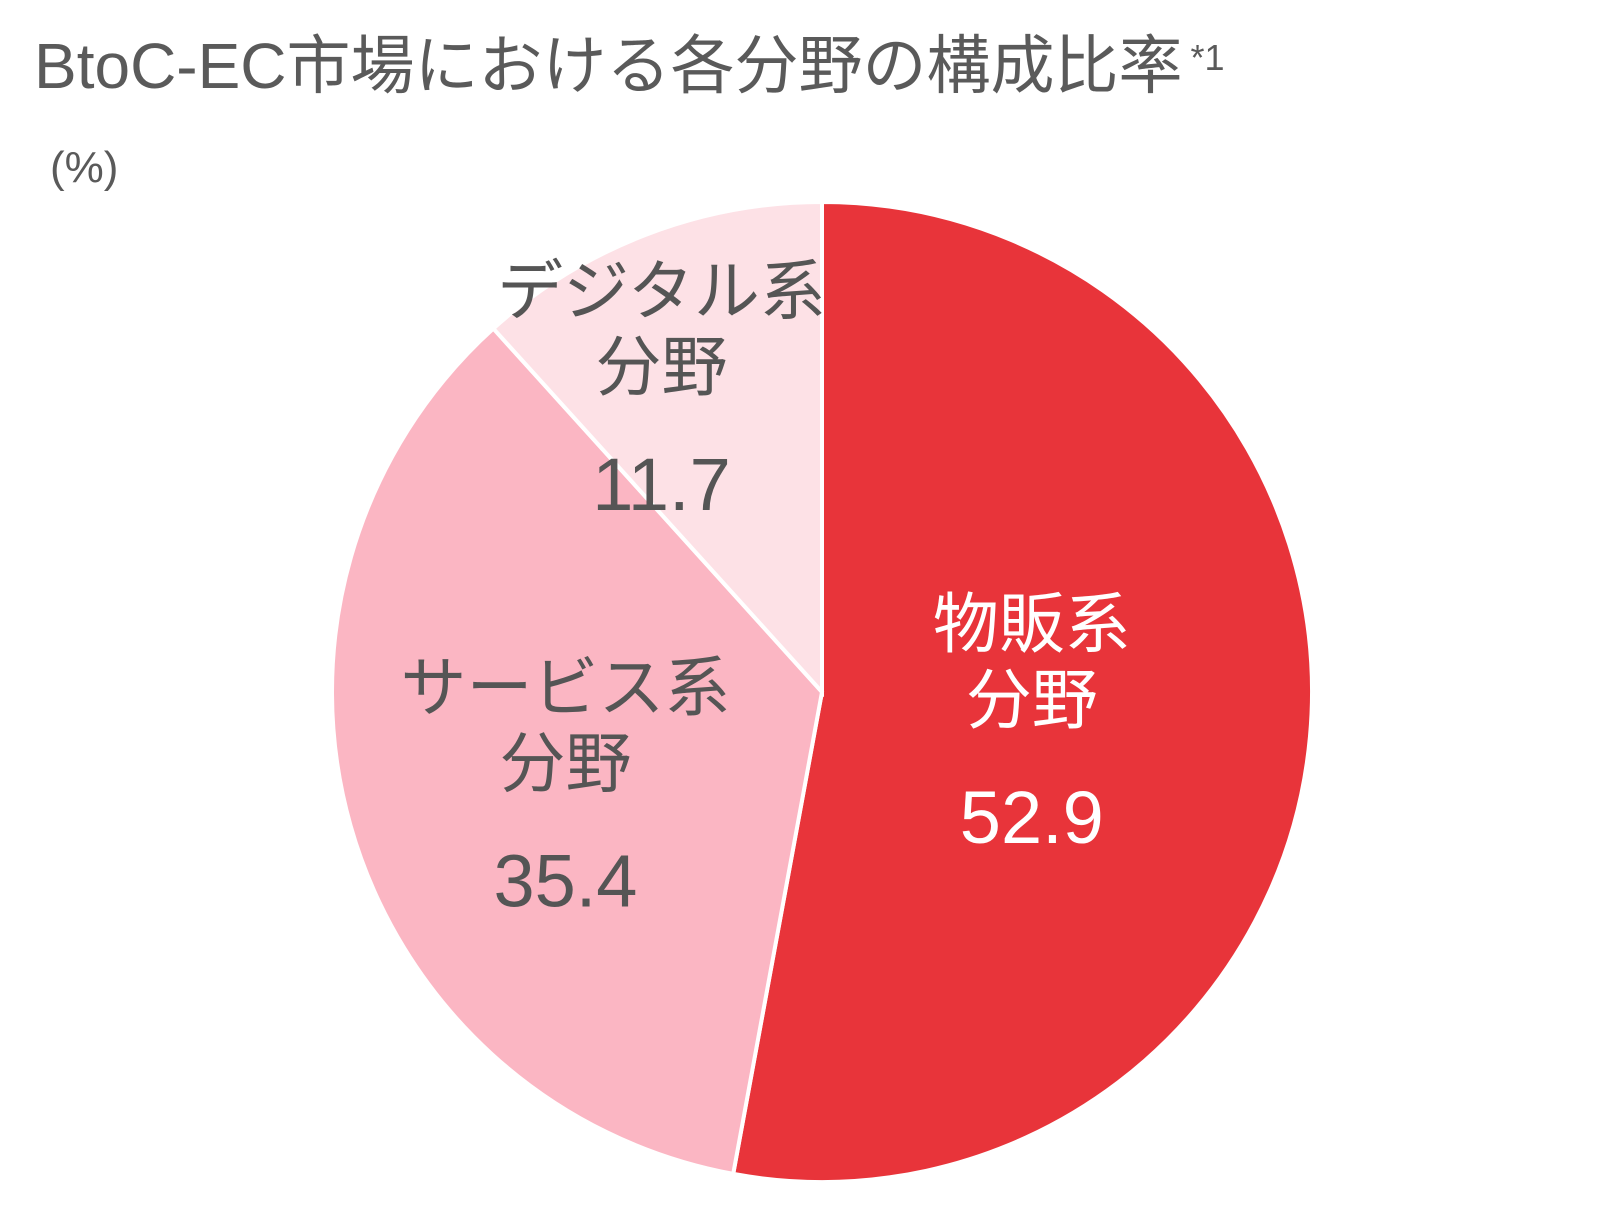 The width and height of the screenshot is (1620, 1231). What do you see at coordinates (629, 66) in the screenshot?
I see `chart-title: BtoC-EC市場における各分野の構成比率 *1` at bounding box center [629, 66].